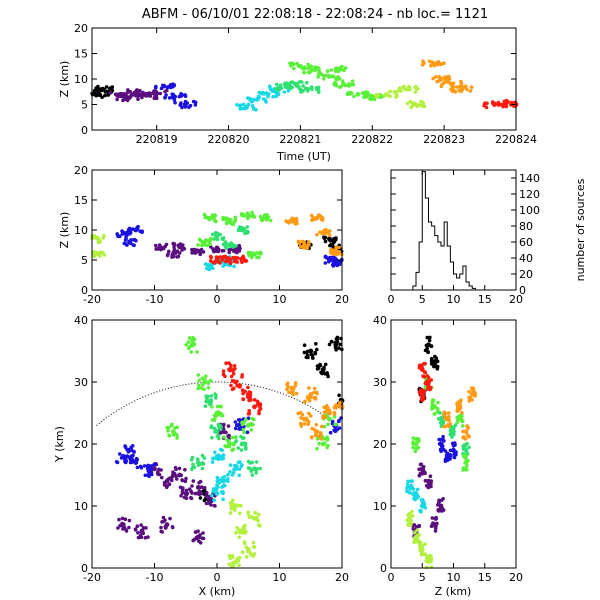 This screenshot has width=600, height=600. What do you see at coordinates (155, 299) in the screenshot?
I see `x-z-xtick-label: -10` at bounding box center [155, 299].